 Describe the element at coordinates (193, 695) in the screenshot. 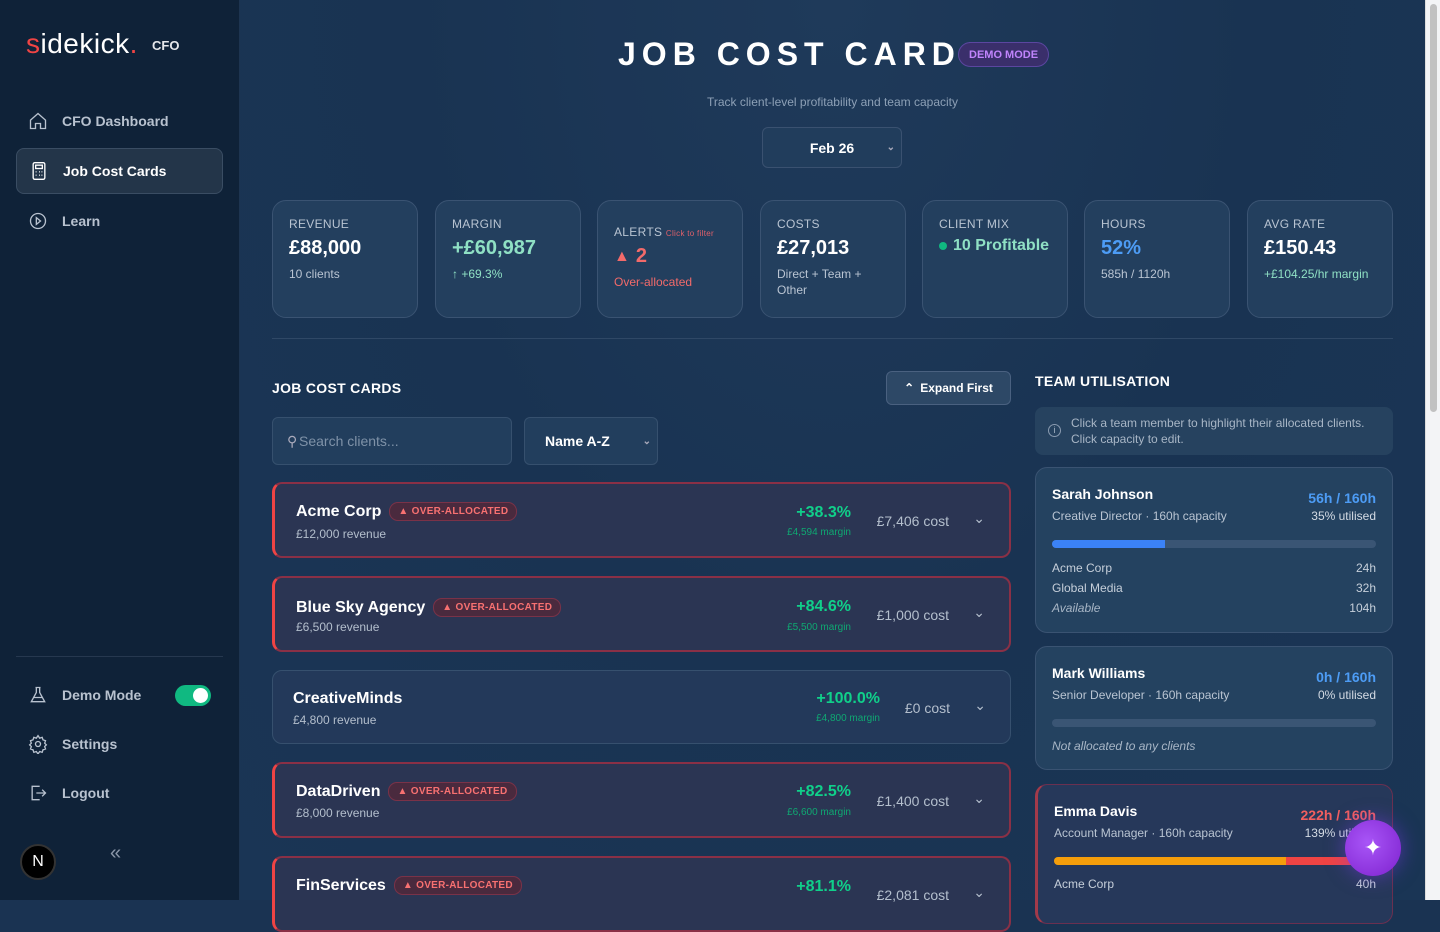

I see `demo-mode-toggle` at that location.